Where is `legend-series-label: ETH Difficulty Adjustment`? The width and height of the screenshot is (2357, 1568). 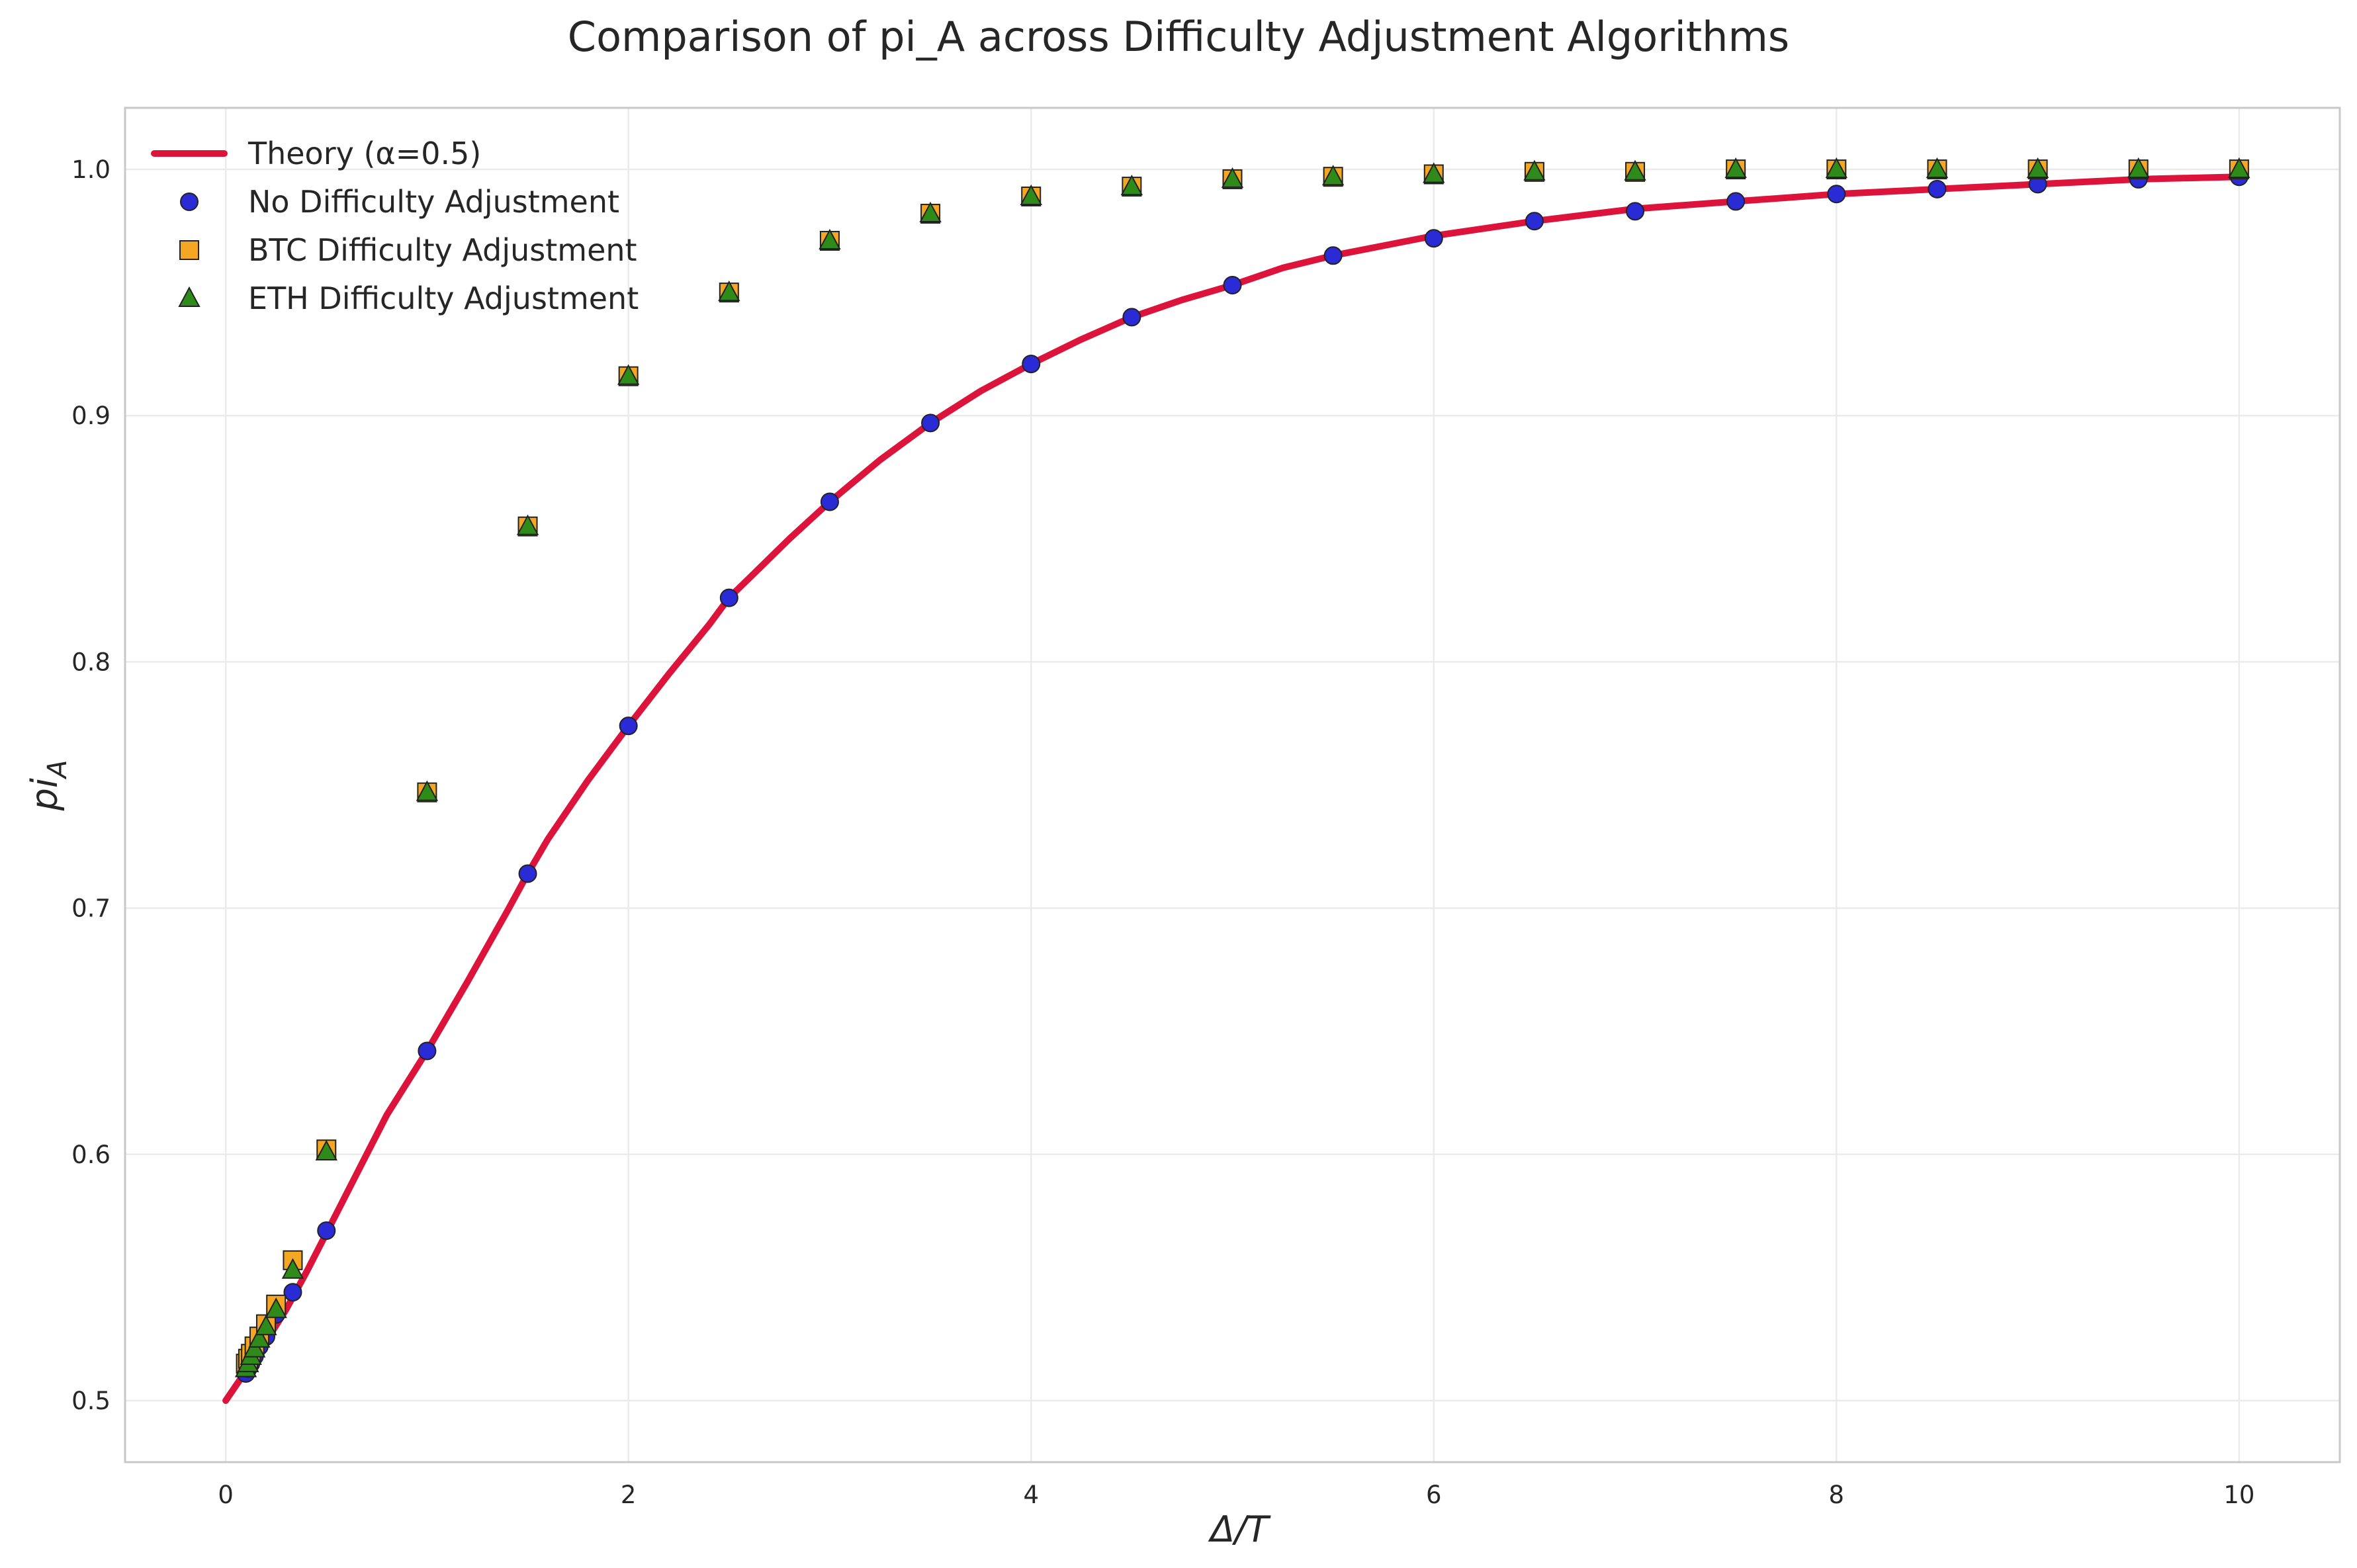
legend-series-label: ETH Difficulty Adjustment is located at coordinates (443, 298).